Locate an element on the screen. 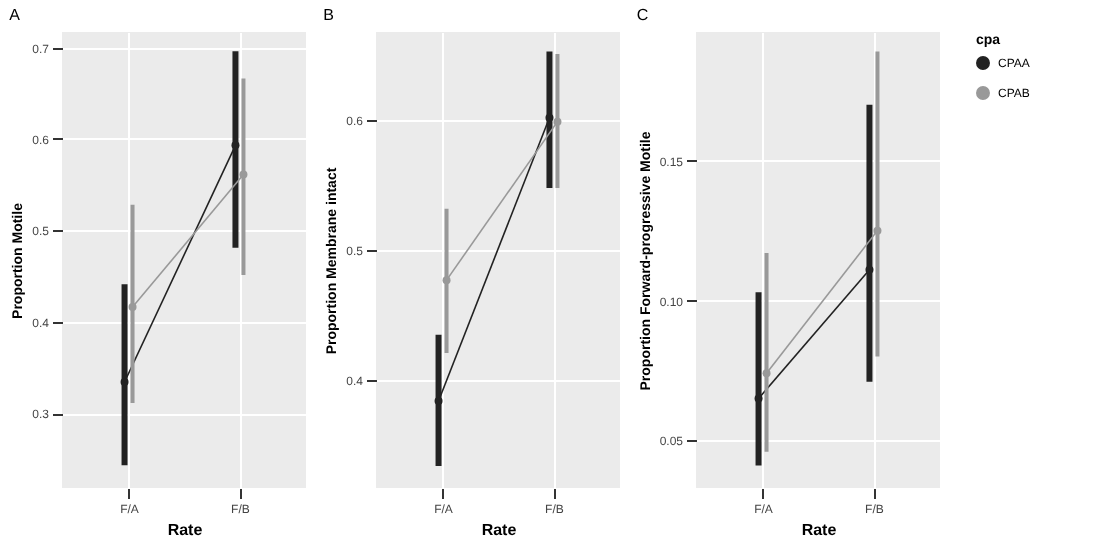  chart-title: C is located at coordinates (642, 15).